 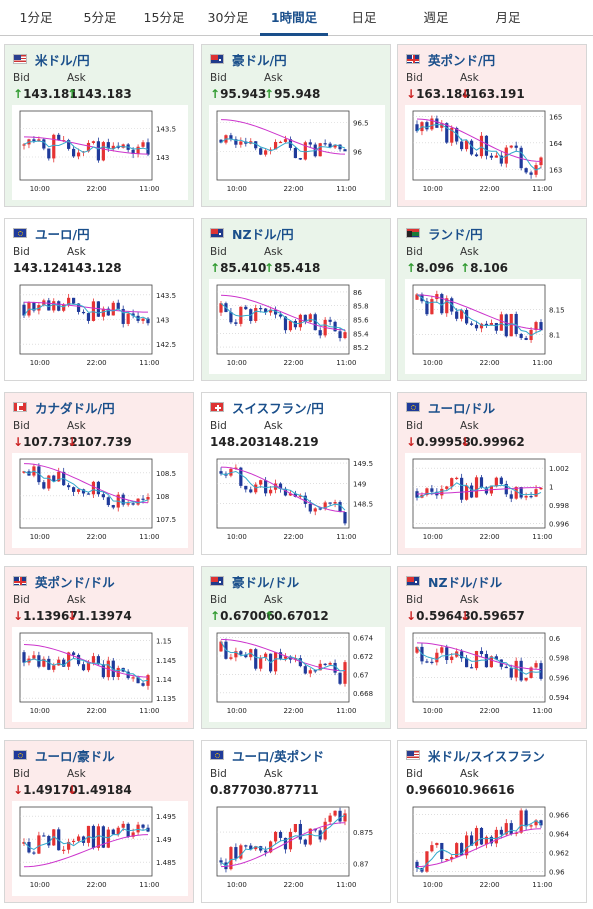 I want to click on price-chart: 96.5 96 10:00 22:00 11:00, so click(x=297, y=152).